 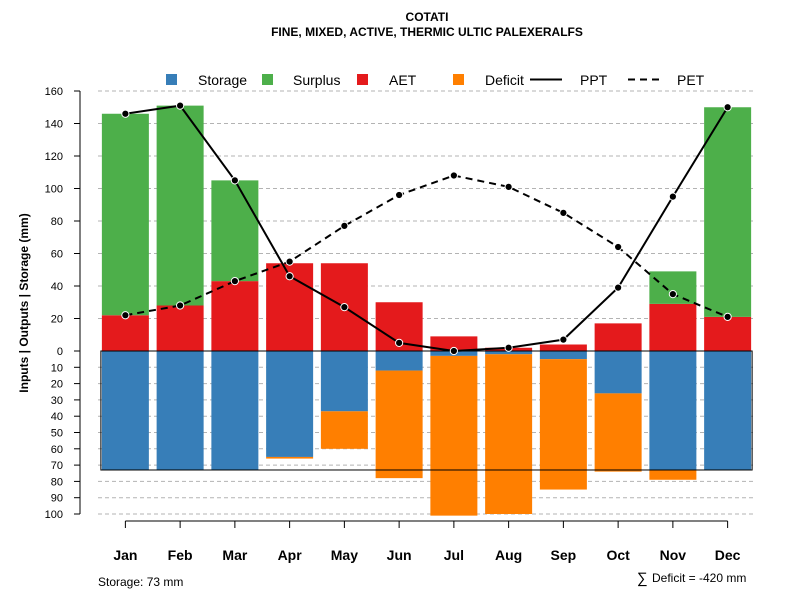 I want to click on y-tick-label: 10, so click(x=57, y=368).